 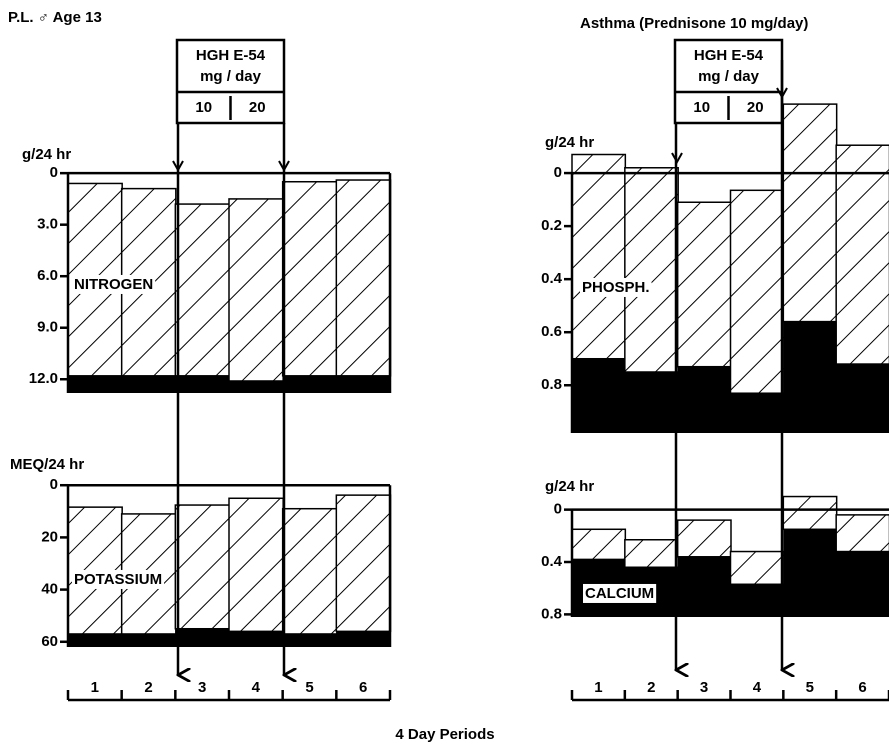 I want to click on x-axis-label: 4 Day Periods, so click(x=444, y=734).